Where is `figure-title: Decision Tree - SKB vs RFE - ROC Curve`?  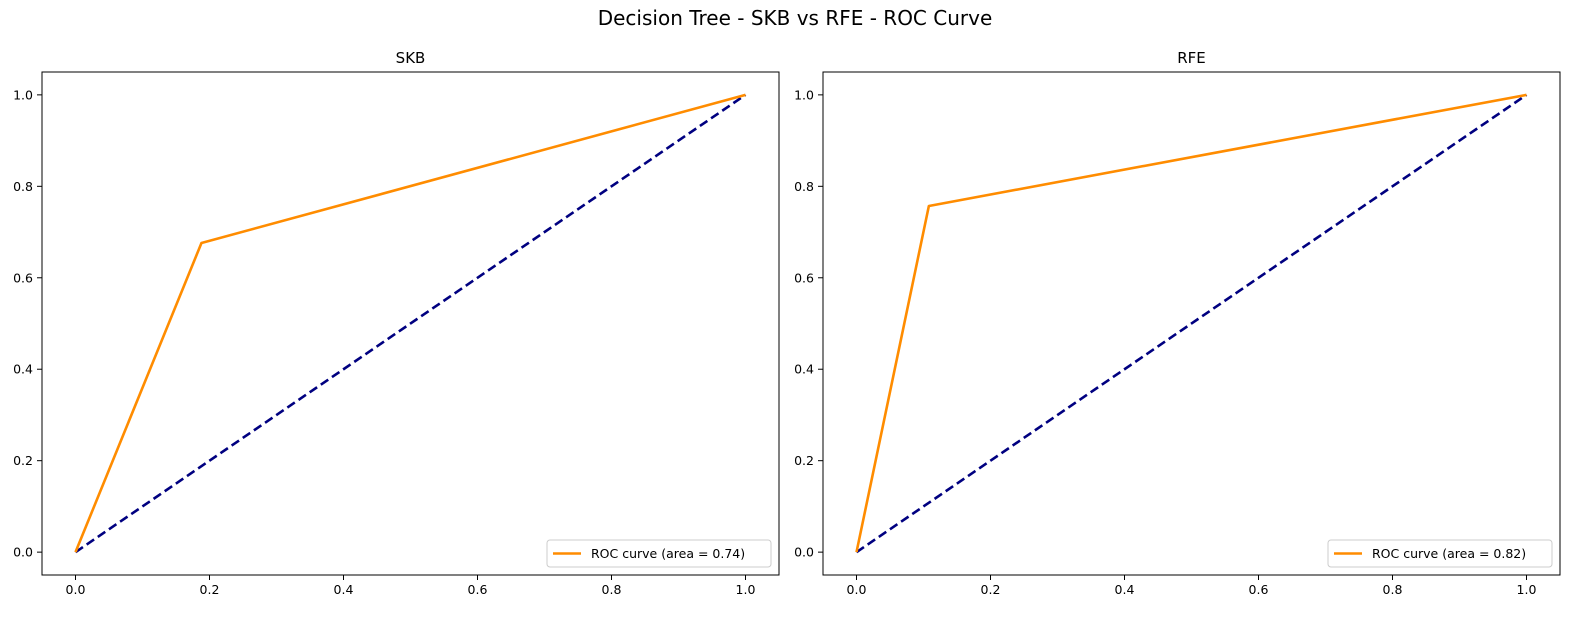 figure-title: Decision Tree - SKB vs RFE - ROC Curve is located at coordinates (795, 18).